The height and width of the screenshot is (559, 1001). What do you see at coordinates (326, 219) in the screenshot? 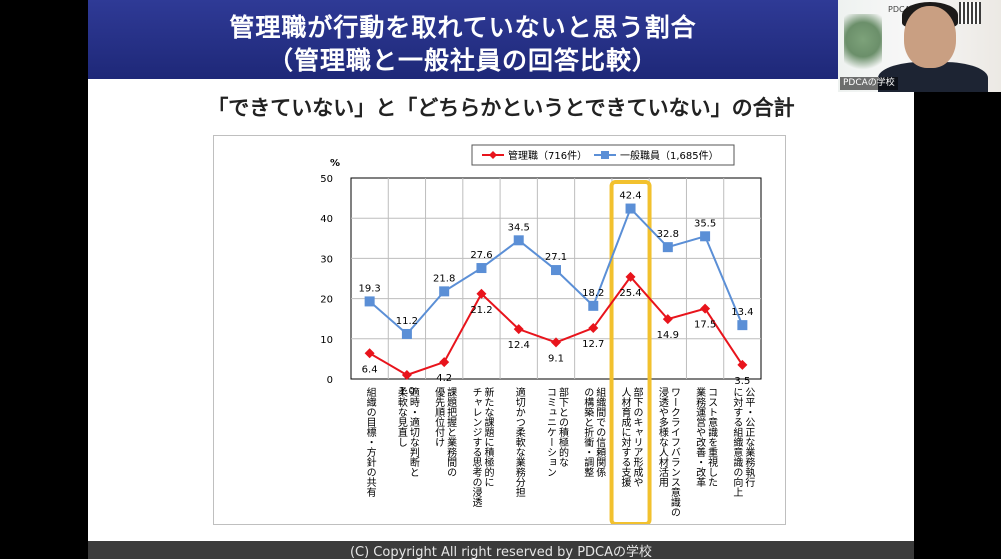
I see `y-tick-label: 40` at bounding box center [326, 219].